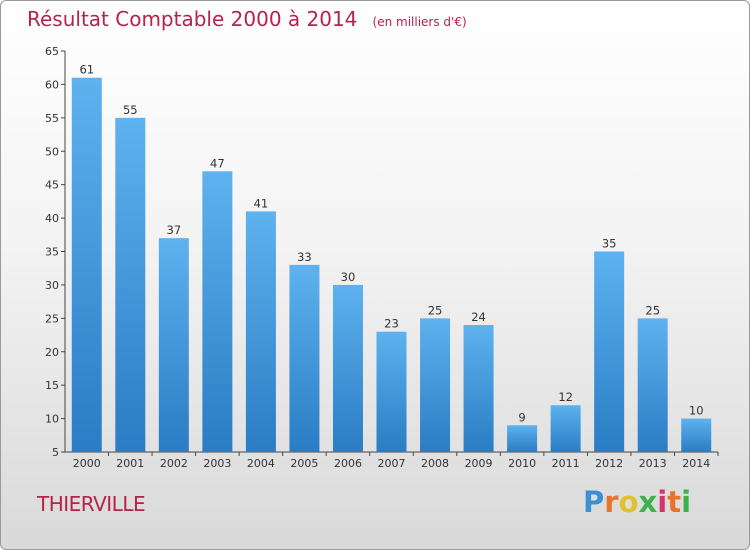  What do you see at coordinates (130, 110) in the screenshot?
I see `data-label: 55` at bounding box center [130, 110].